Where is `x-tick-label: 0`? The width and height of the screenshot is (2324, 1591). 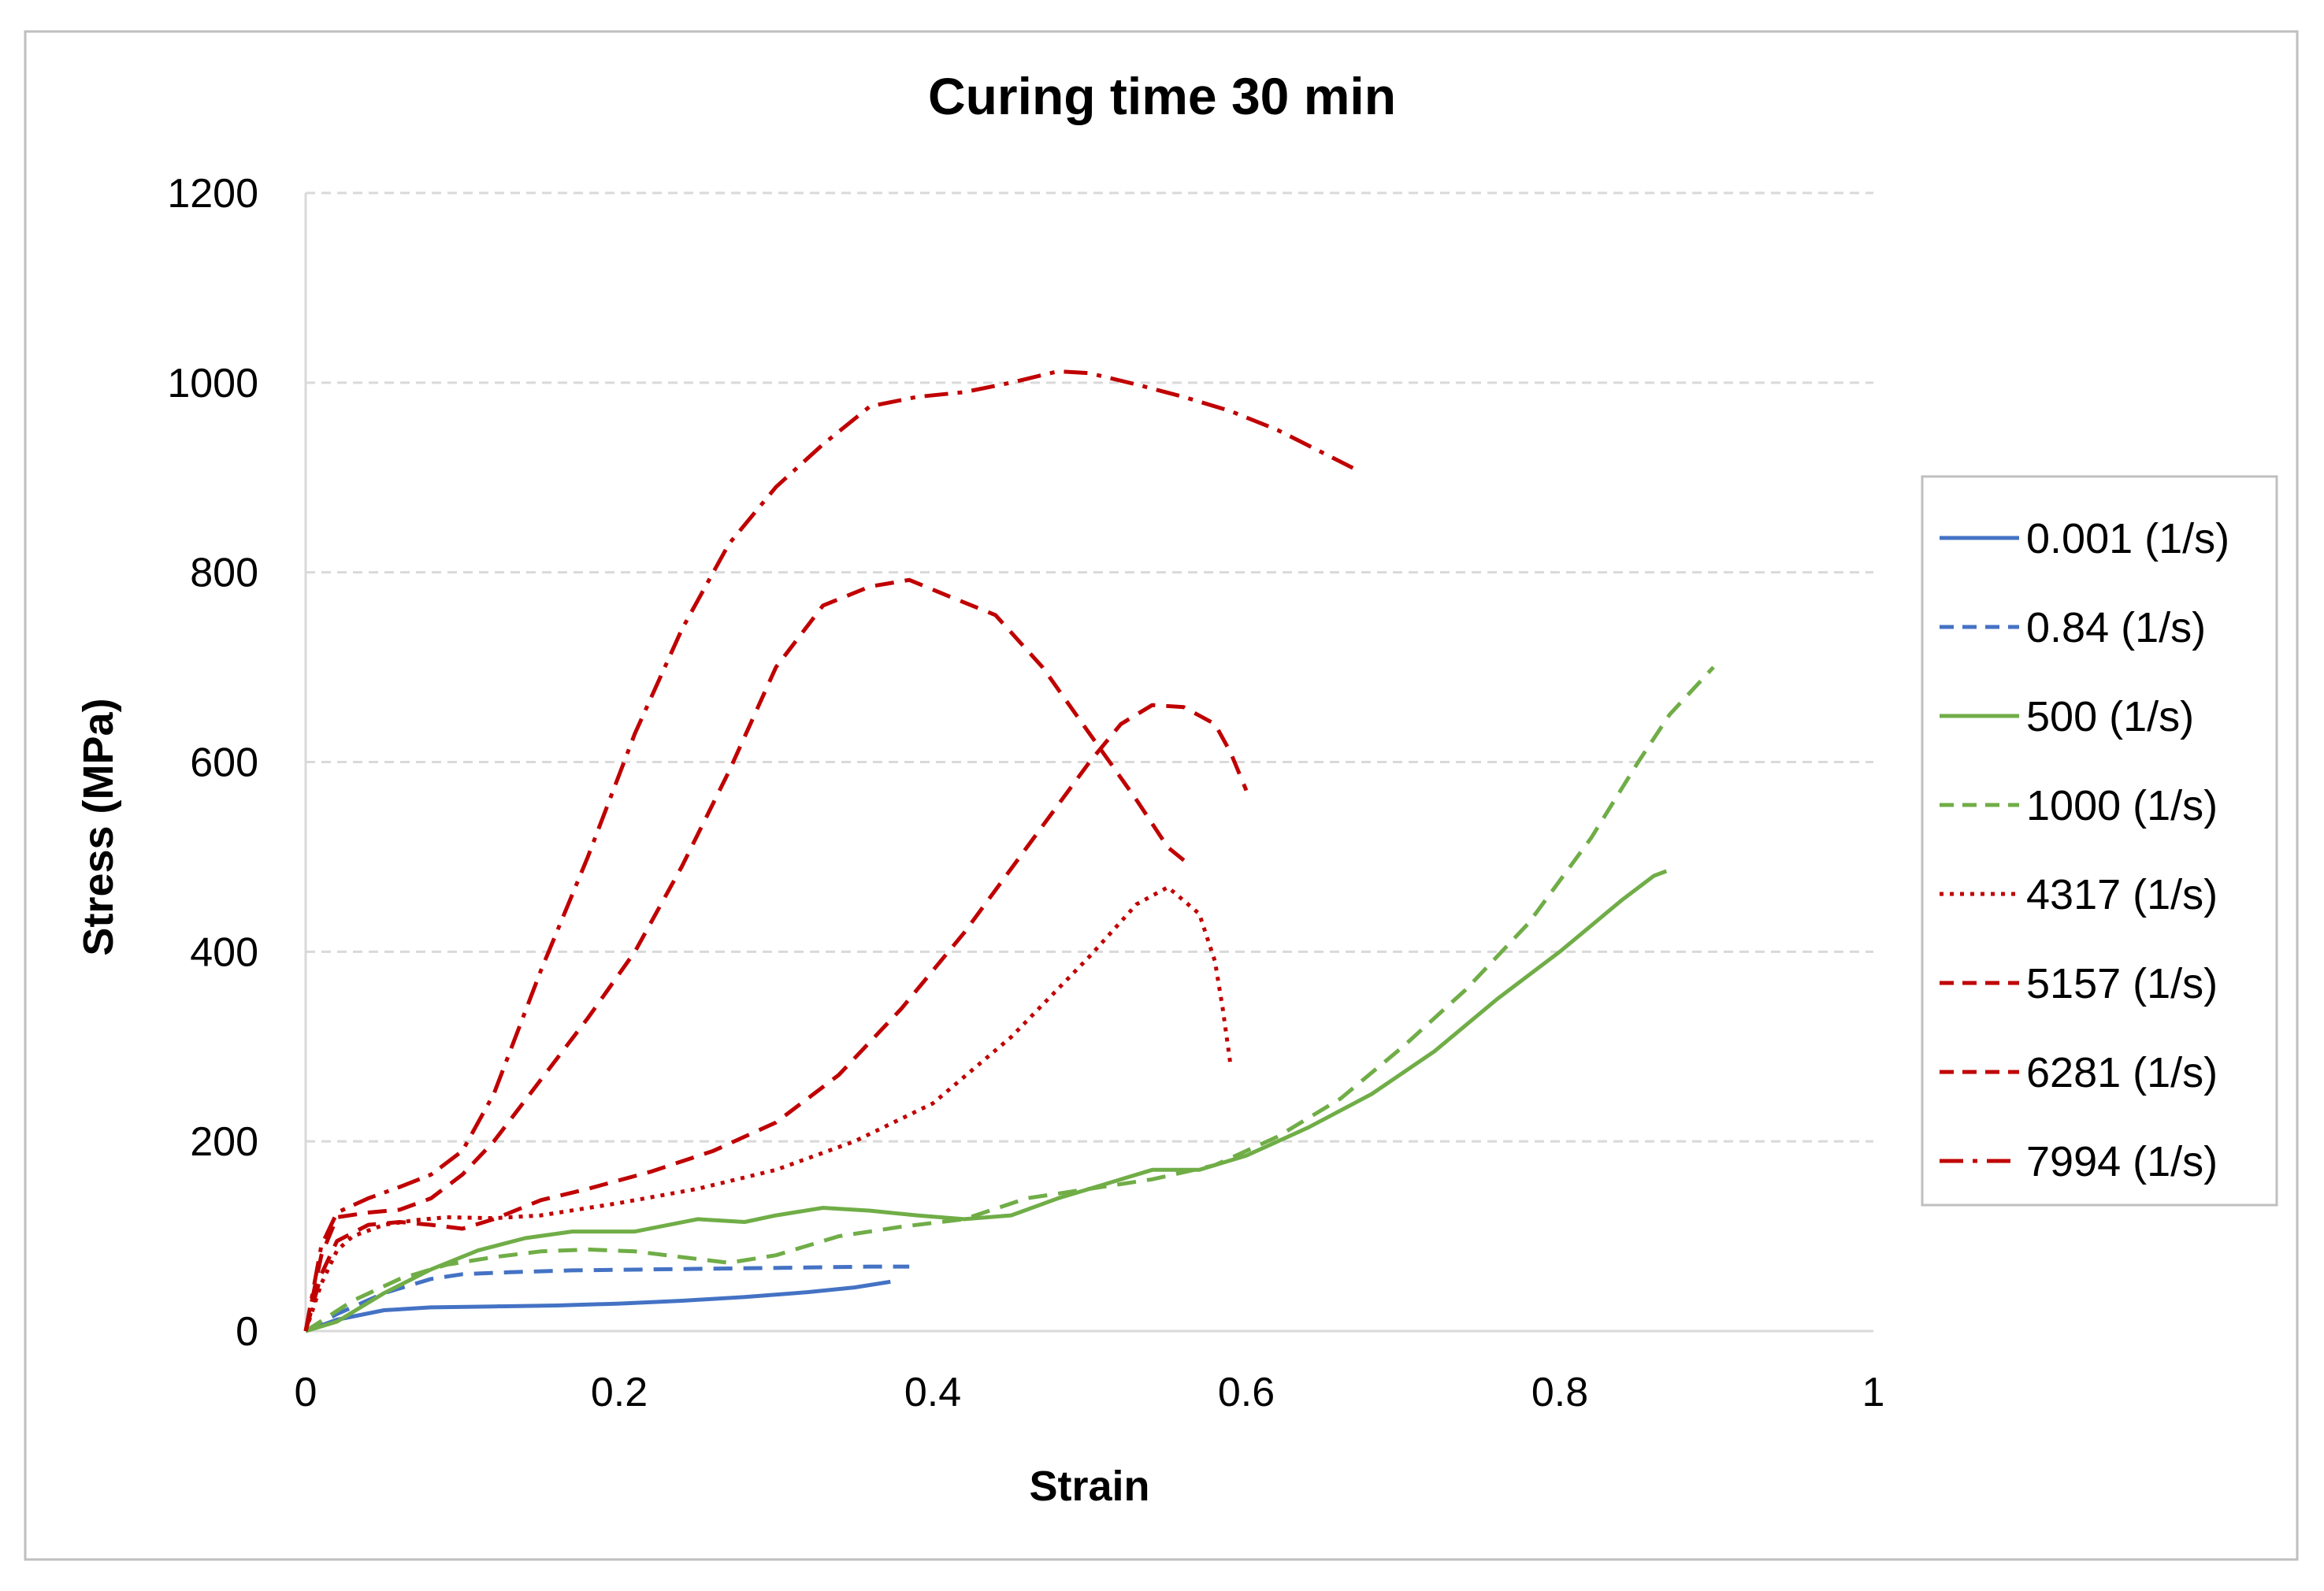 x-tick-label: 0 is located at coordinates (306, 1392).